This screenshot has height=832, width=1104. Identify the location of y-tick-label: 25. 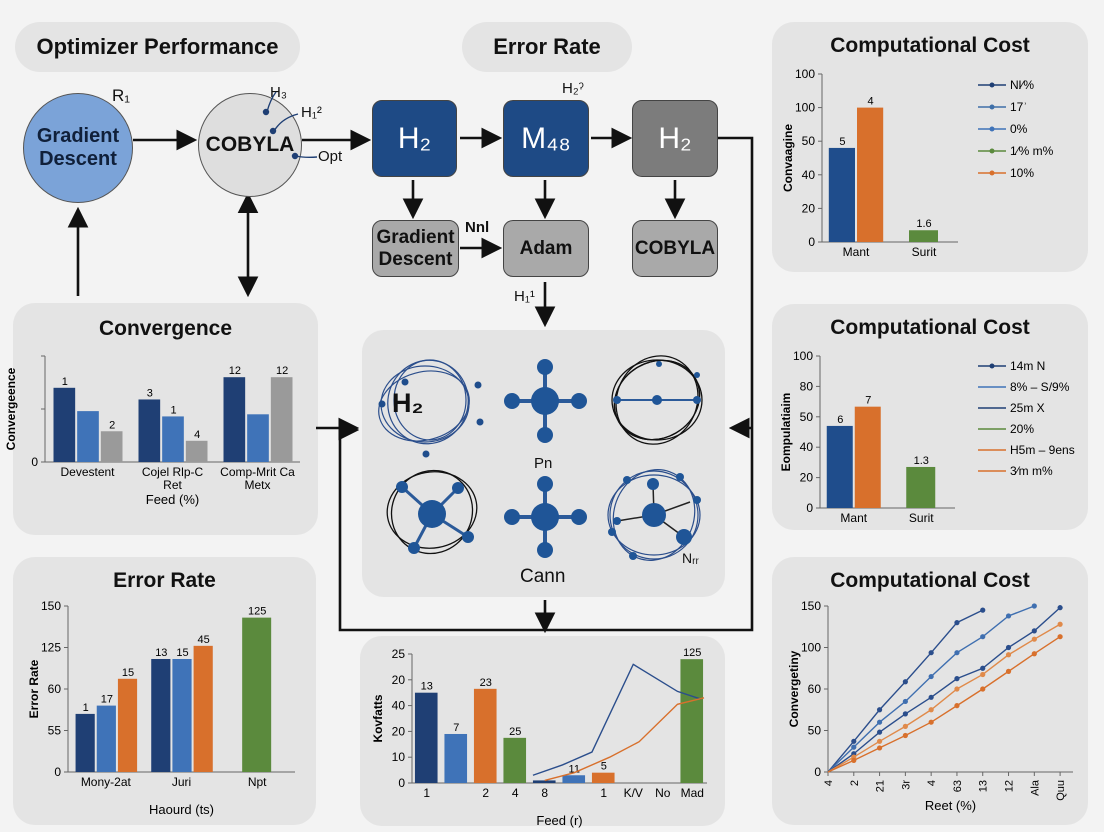
(399, 654).